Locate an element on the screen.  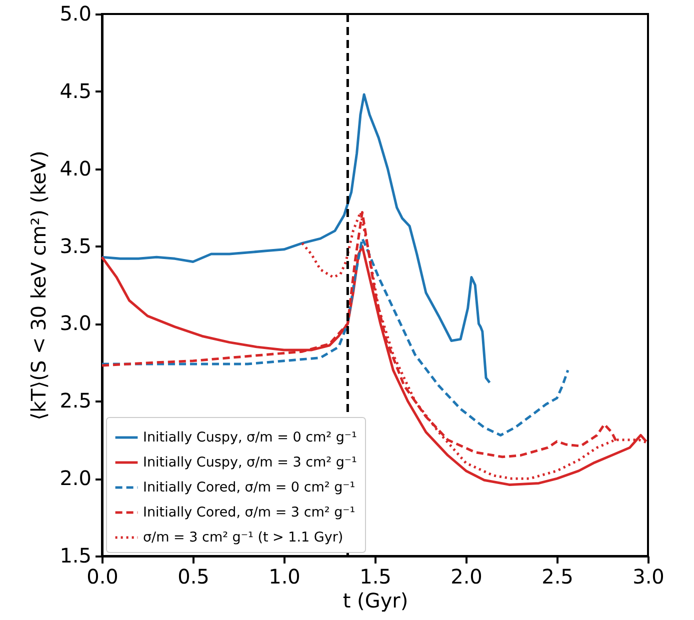
legend-label: Initially Cuspy, σ/m = 3 cm² g⁻¹ is located at coordinates (250, 462).